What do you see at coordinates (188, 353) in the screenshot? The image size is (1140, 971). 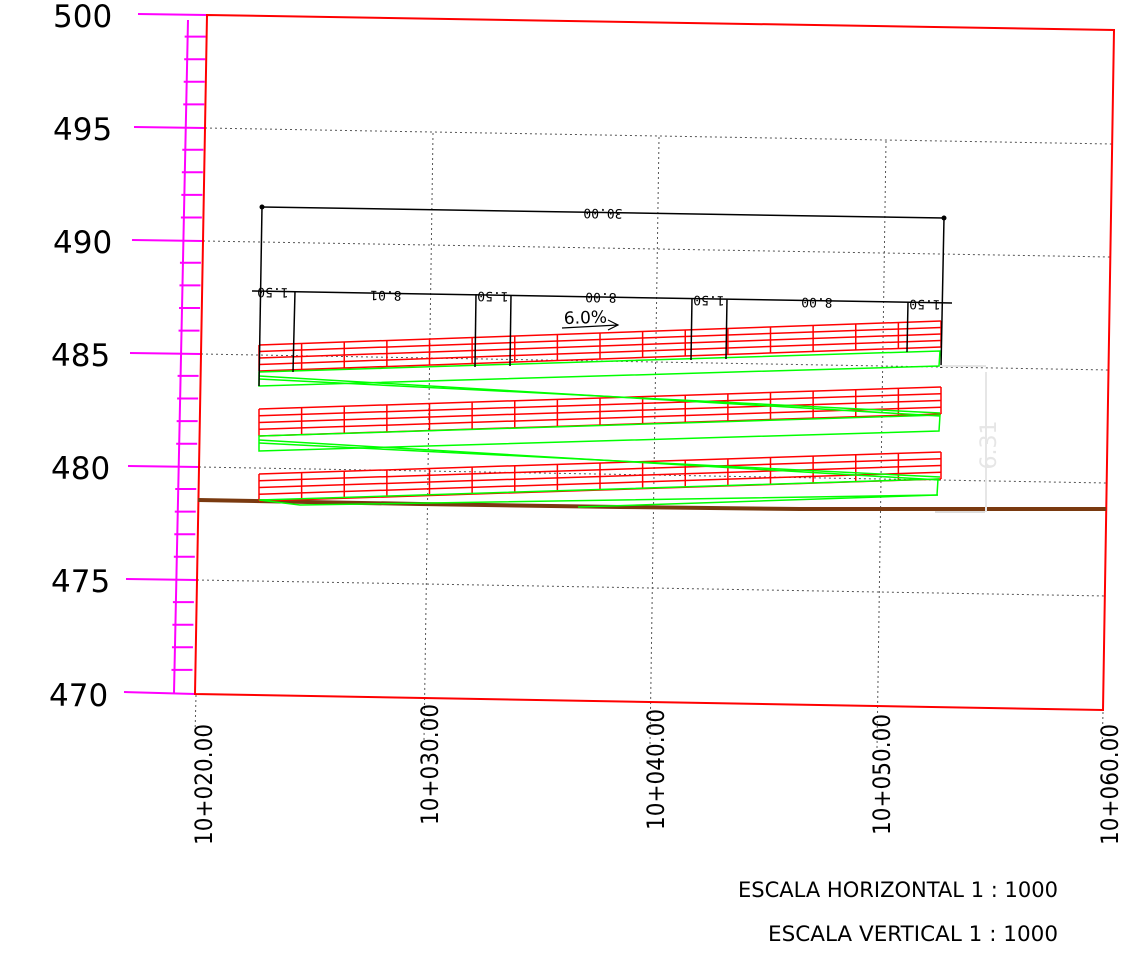 I see `elevation-minor-ticks` at bounding box center [188, 353].